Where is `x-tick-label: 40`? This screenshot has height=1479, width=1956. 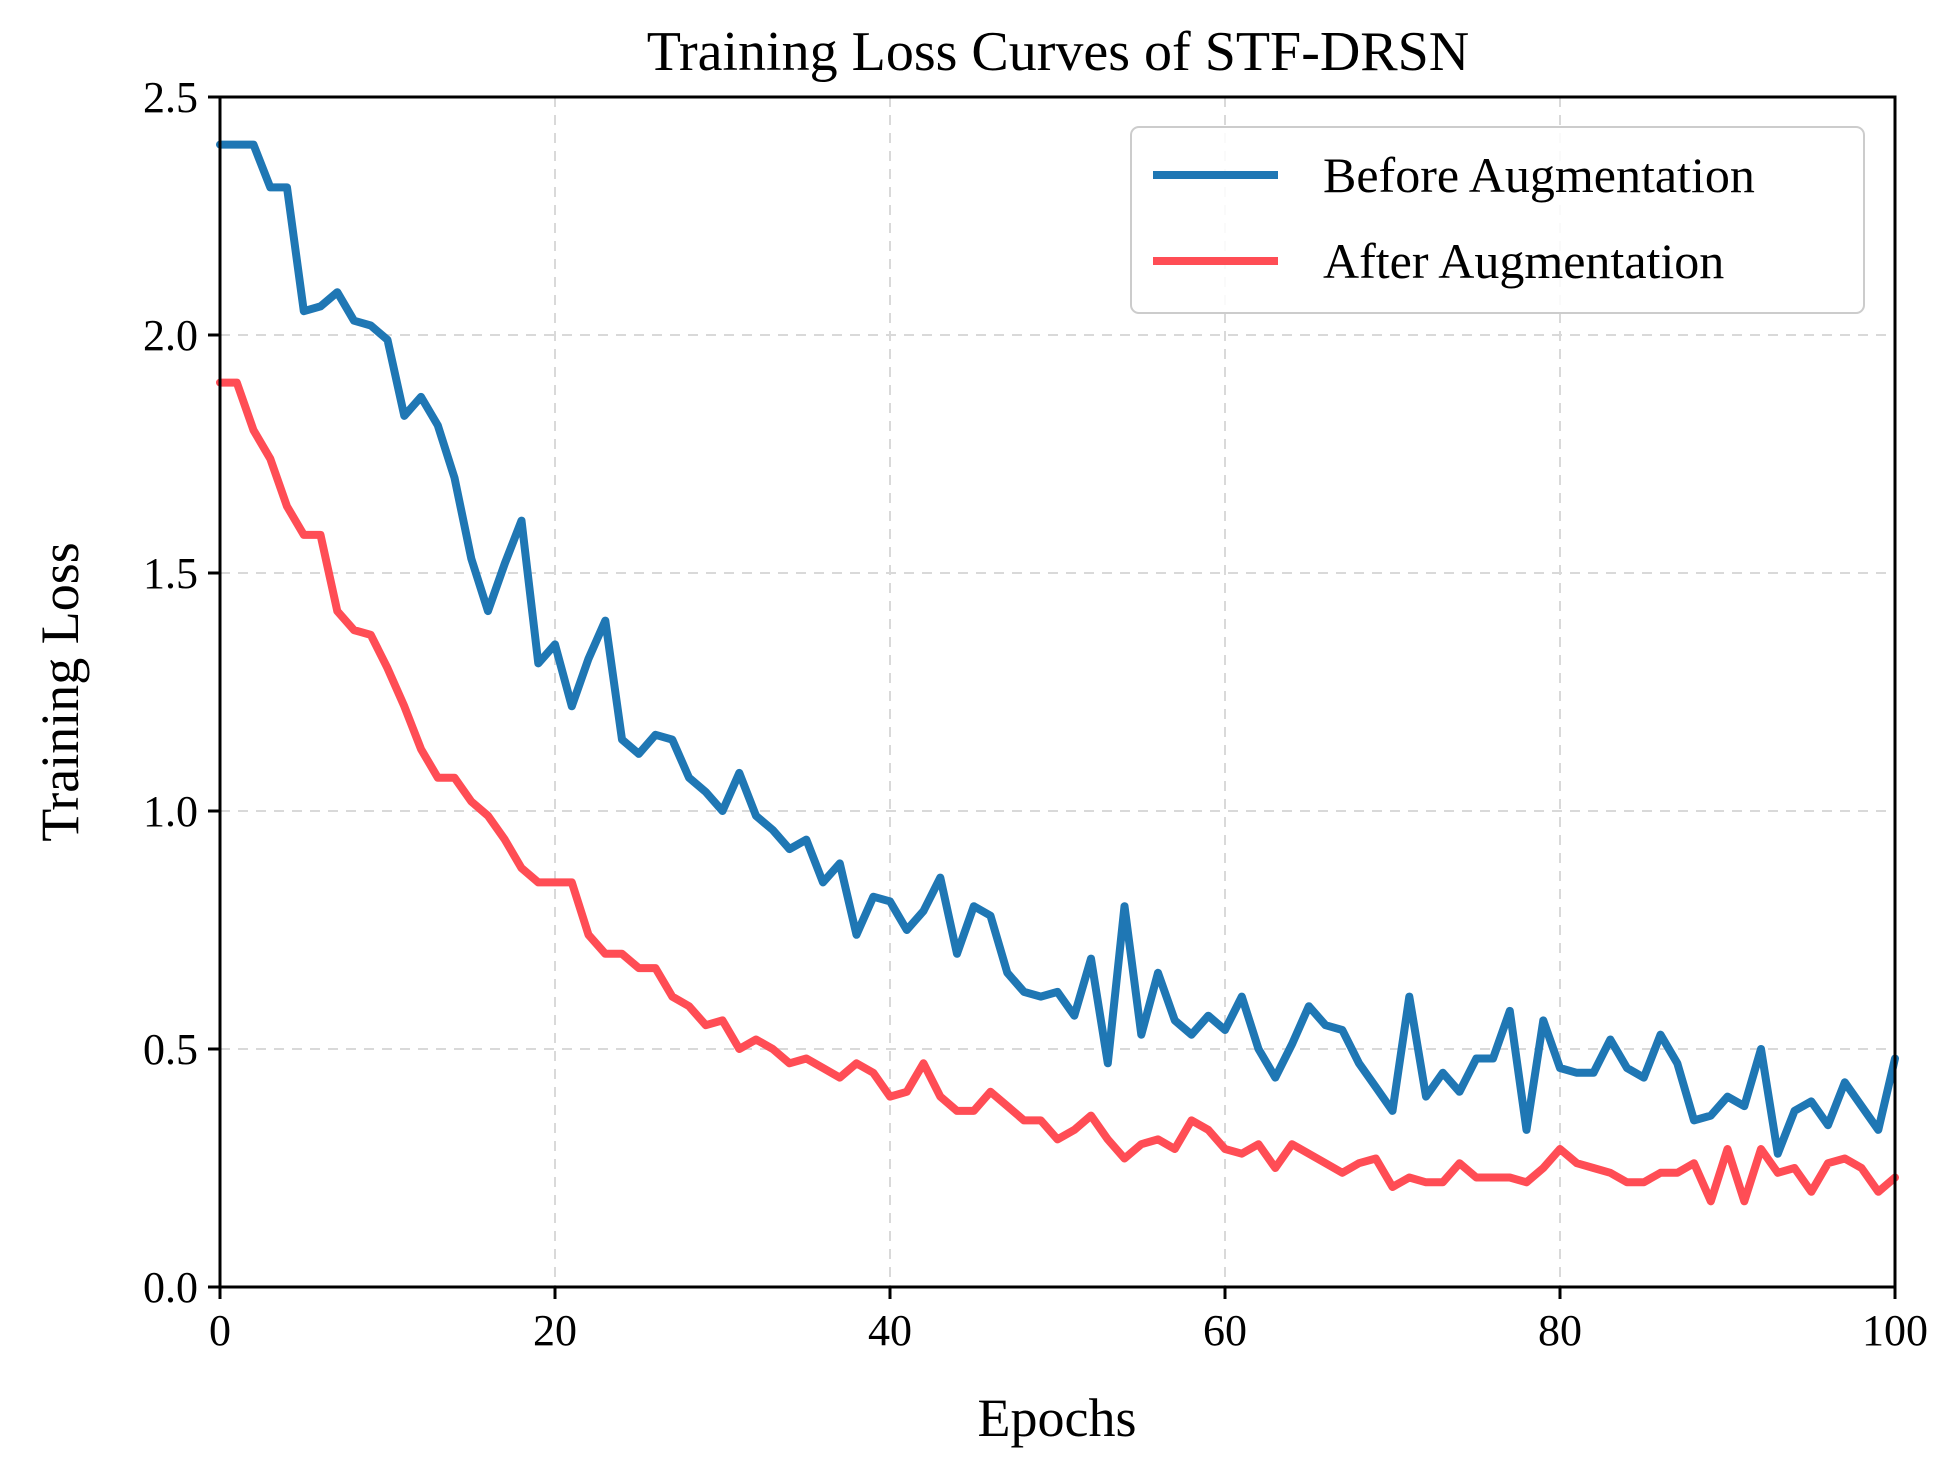 x-tick-label: 40 is located at coordinates (890, 1330).